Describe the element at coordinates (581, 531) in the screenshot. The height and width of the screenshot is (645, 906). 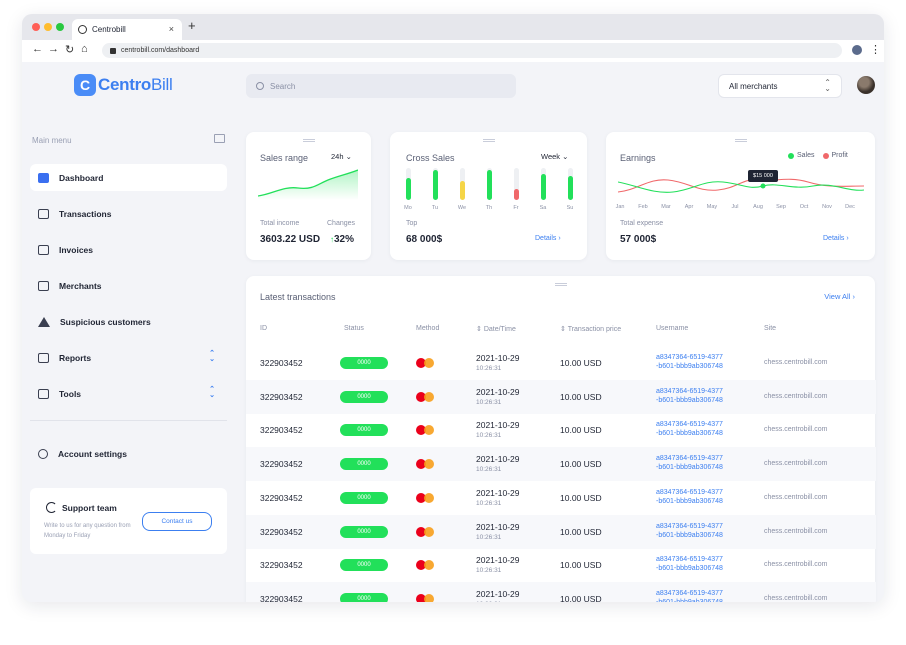
I see `transaction-price: 10.00 USD` at that location.